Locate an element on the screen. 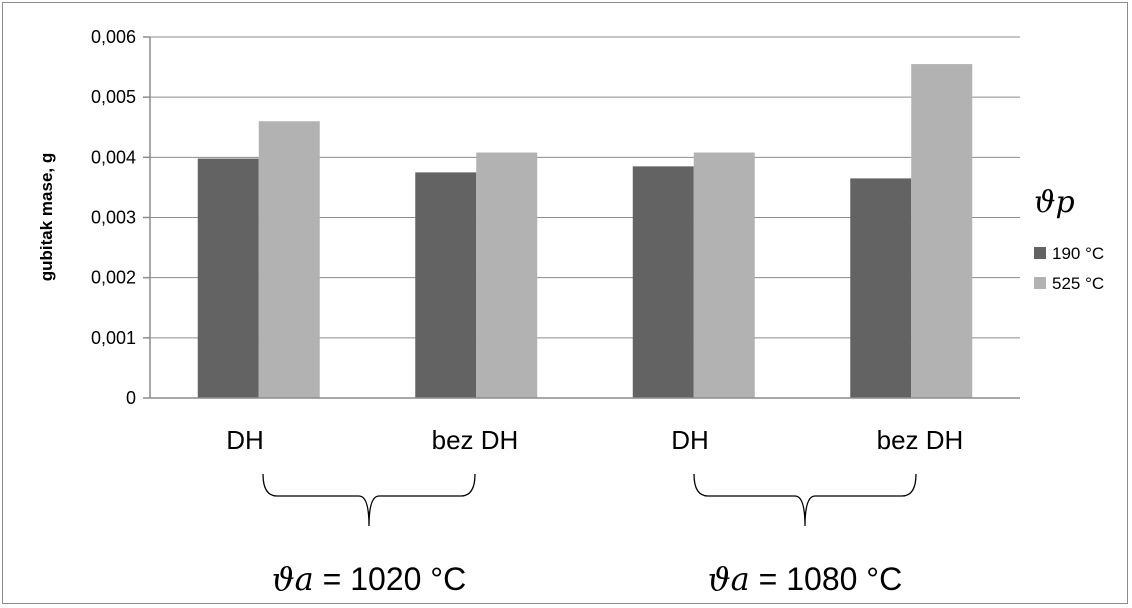  y-tick-label: 0,005 is located at coordinates (113, 97).